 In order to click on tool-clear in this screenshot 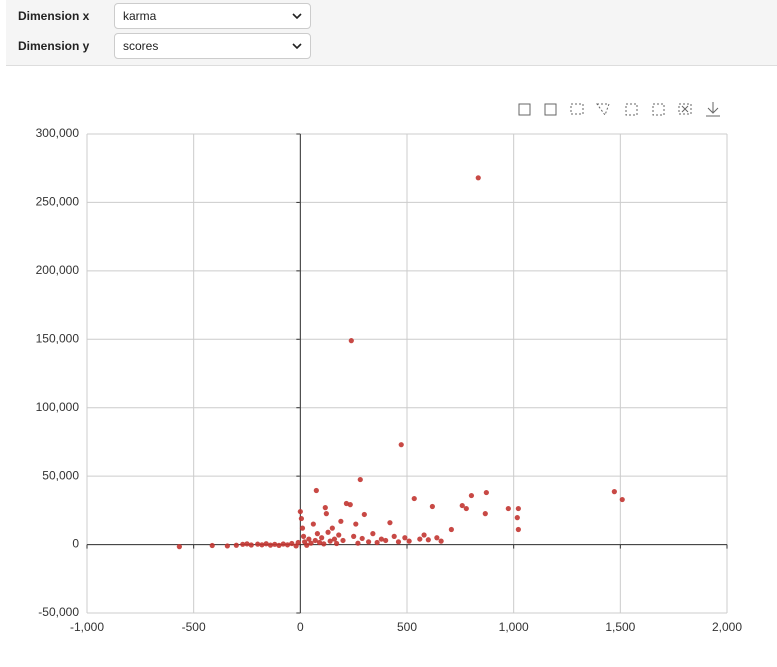, I will do `click(685, 109)`.